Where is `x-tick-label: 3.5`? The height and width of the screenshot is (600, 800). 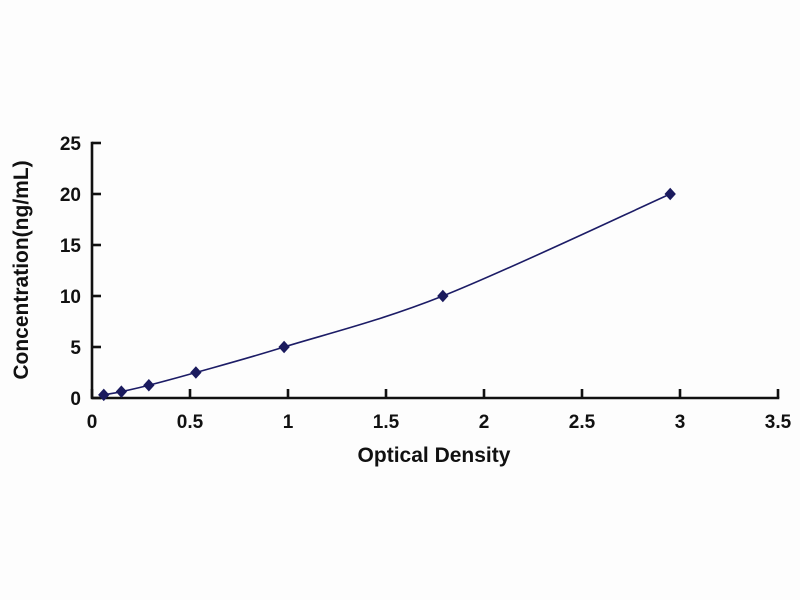 x-tick-label: 3.5 is located at coordinates (778, 422).